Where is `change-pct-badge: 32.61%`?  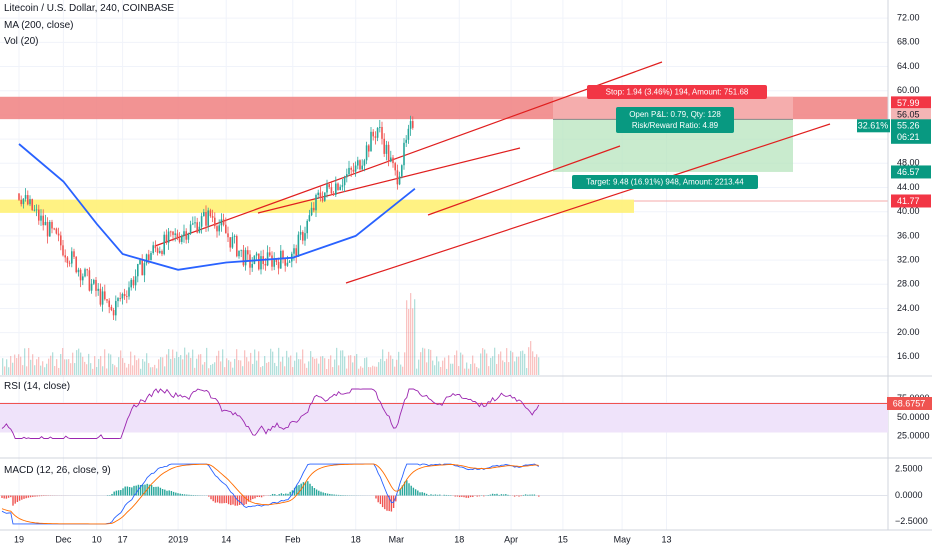 change-pct-badge: 32.61% is located at coordinates (873, 126).